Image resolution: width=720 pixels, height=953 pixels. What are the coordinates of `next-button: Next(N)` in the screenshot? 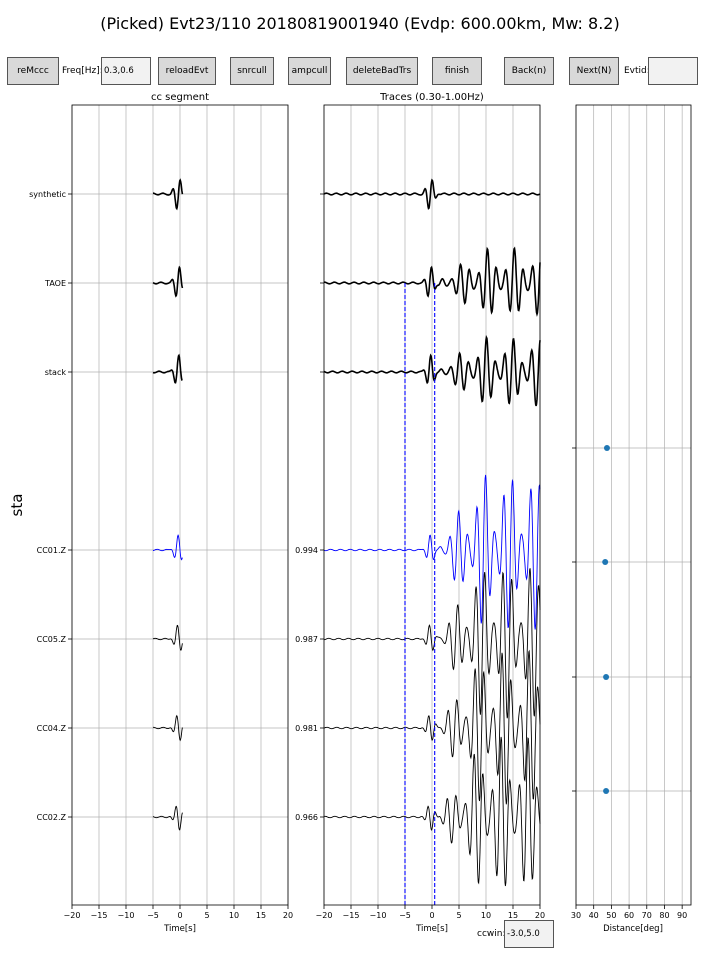 It's located at (594, 71).